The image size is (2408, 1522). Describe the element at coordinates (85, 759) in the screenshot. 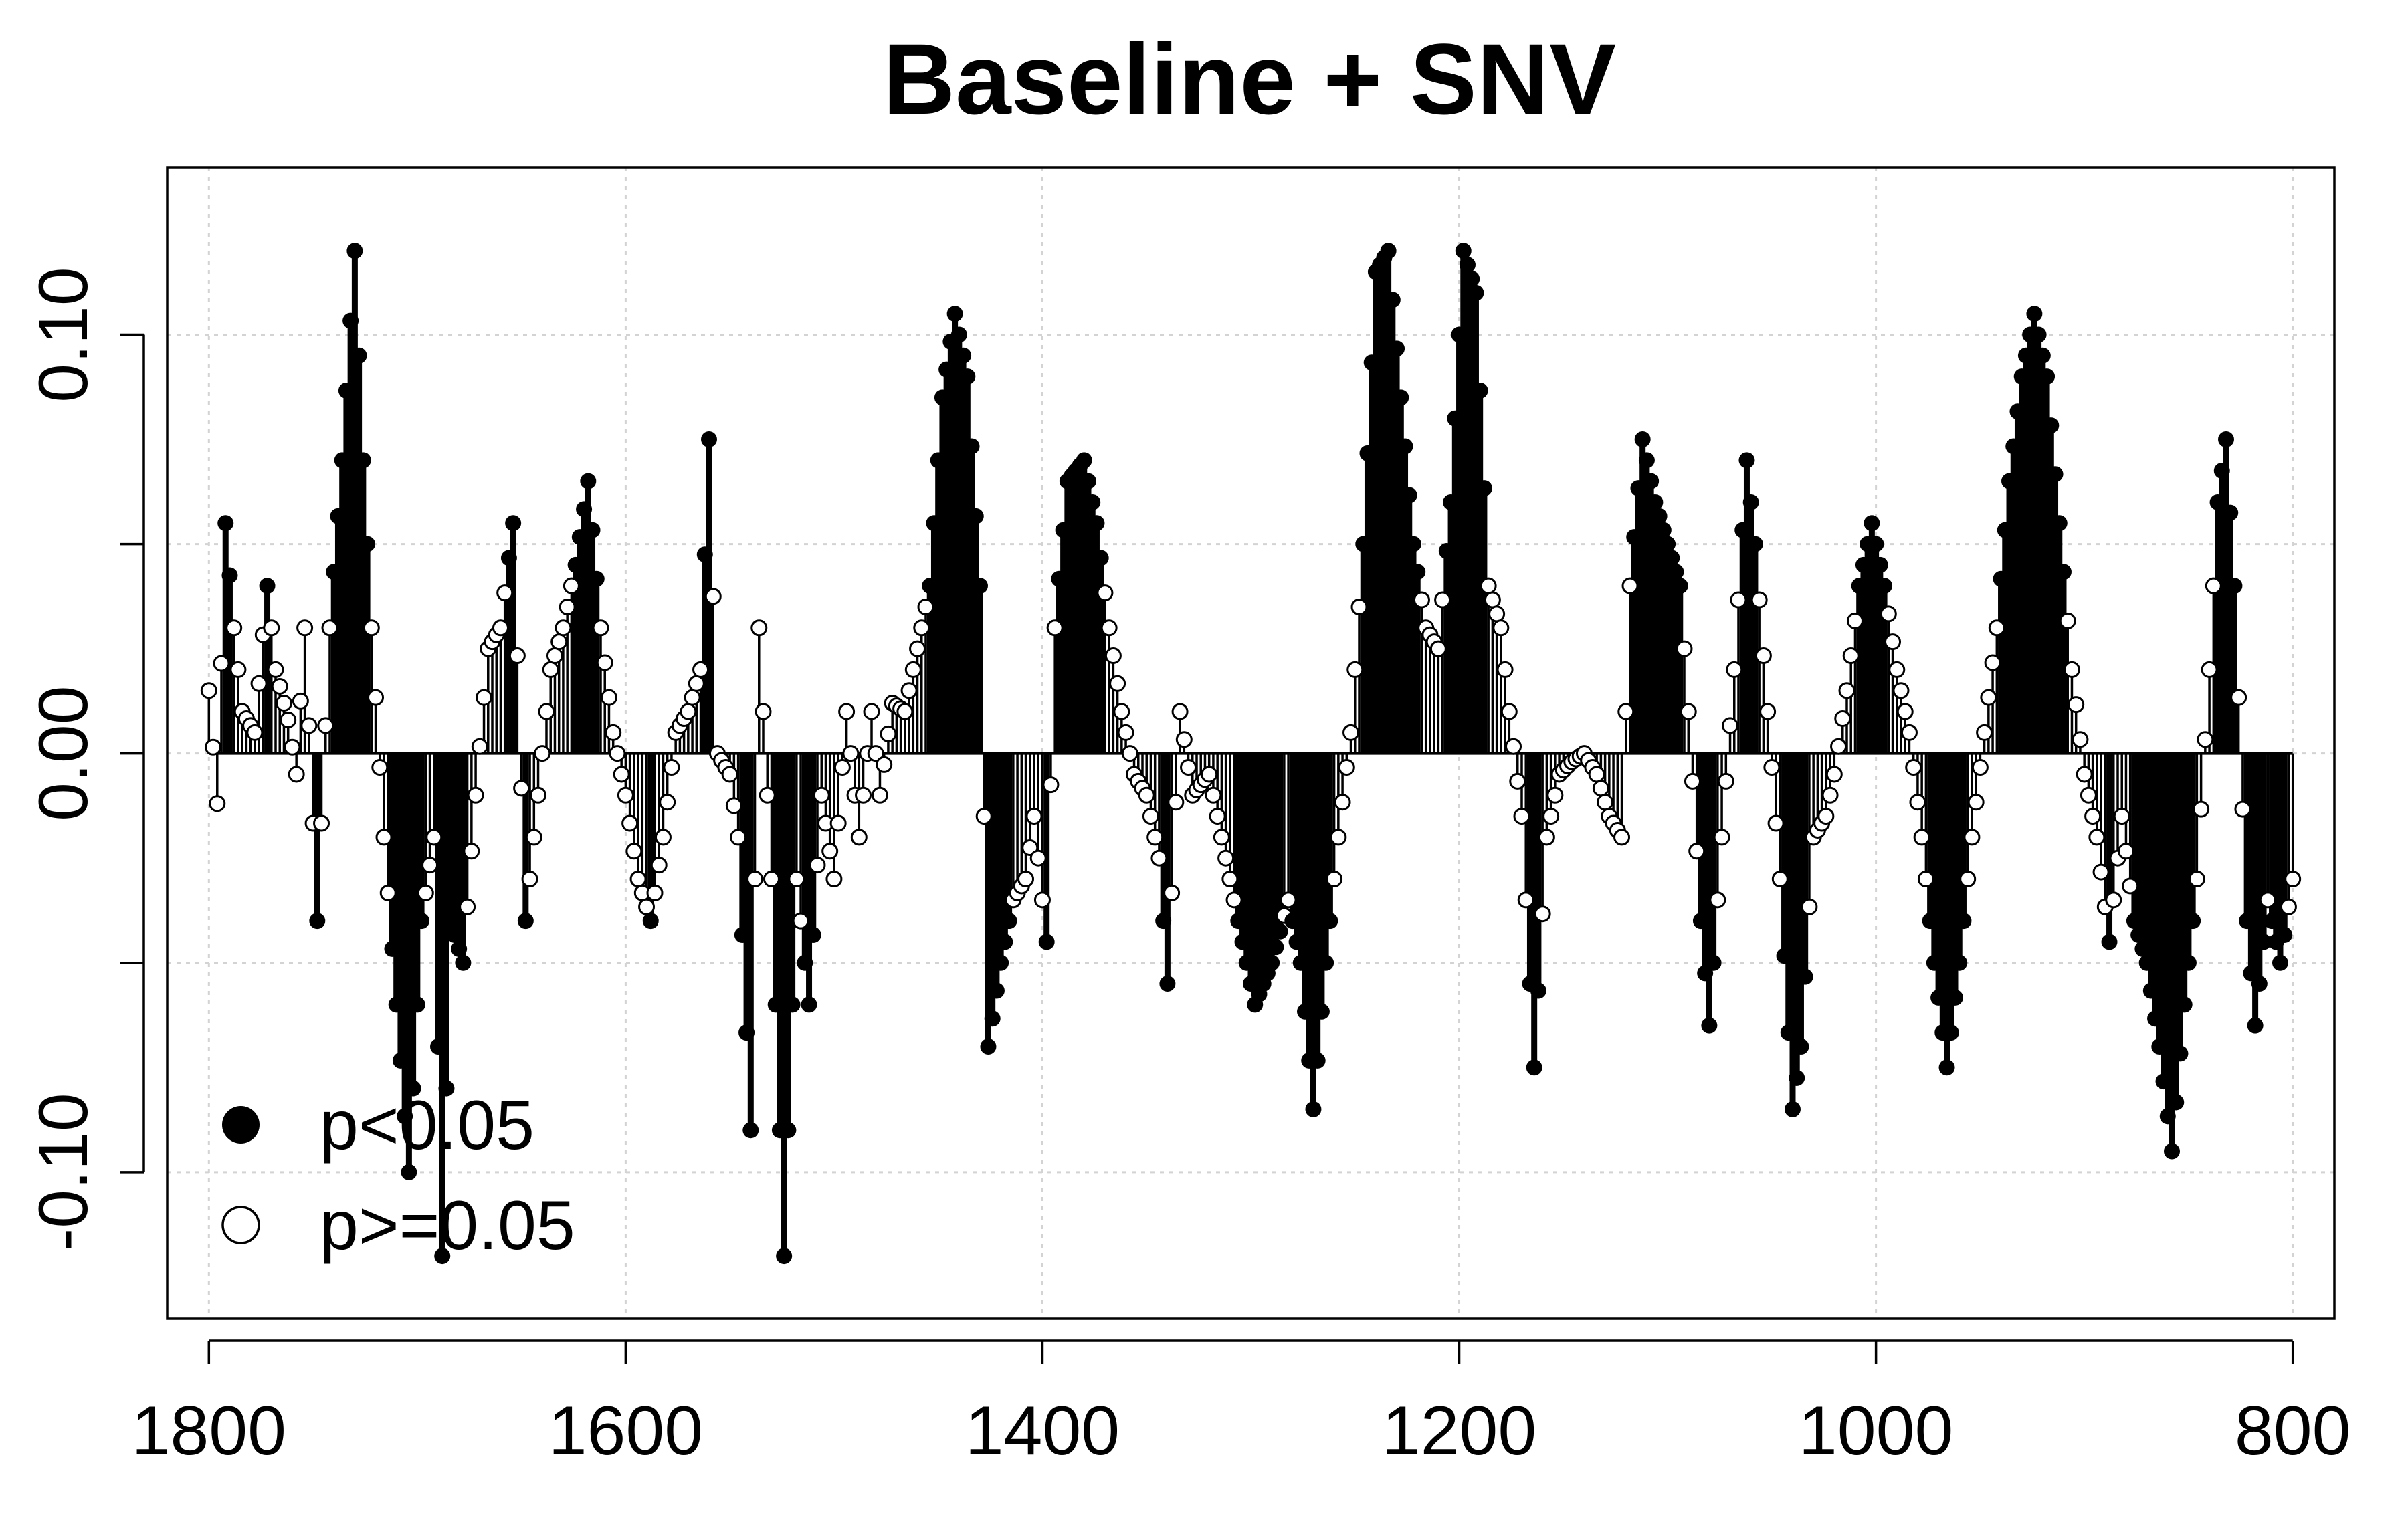

I see `y-axis: 0.10 0.00 -0.10` at that location.